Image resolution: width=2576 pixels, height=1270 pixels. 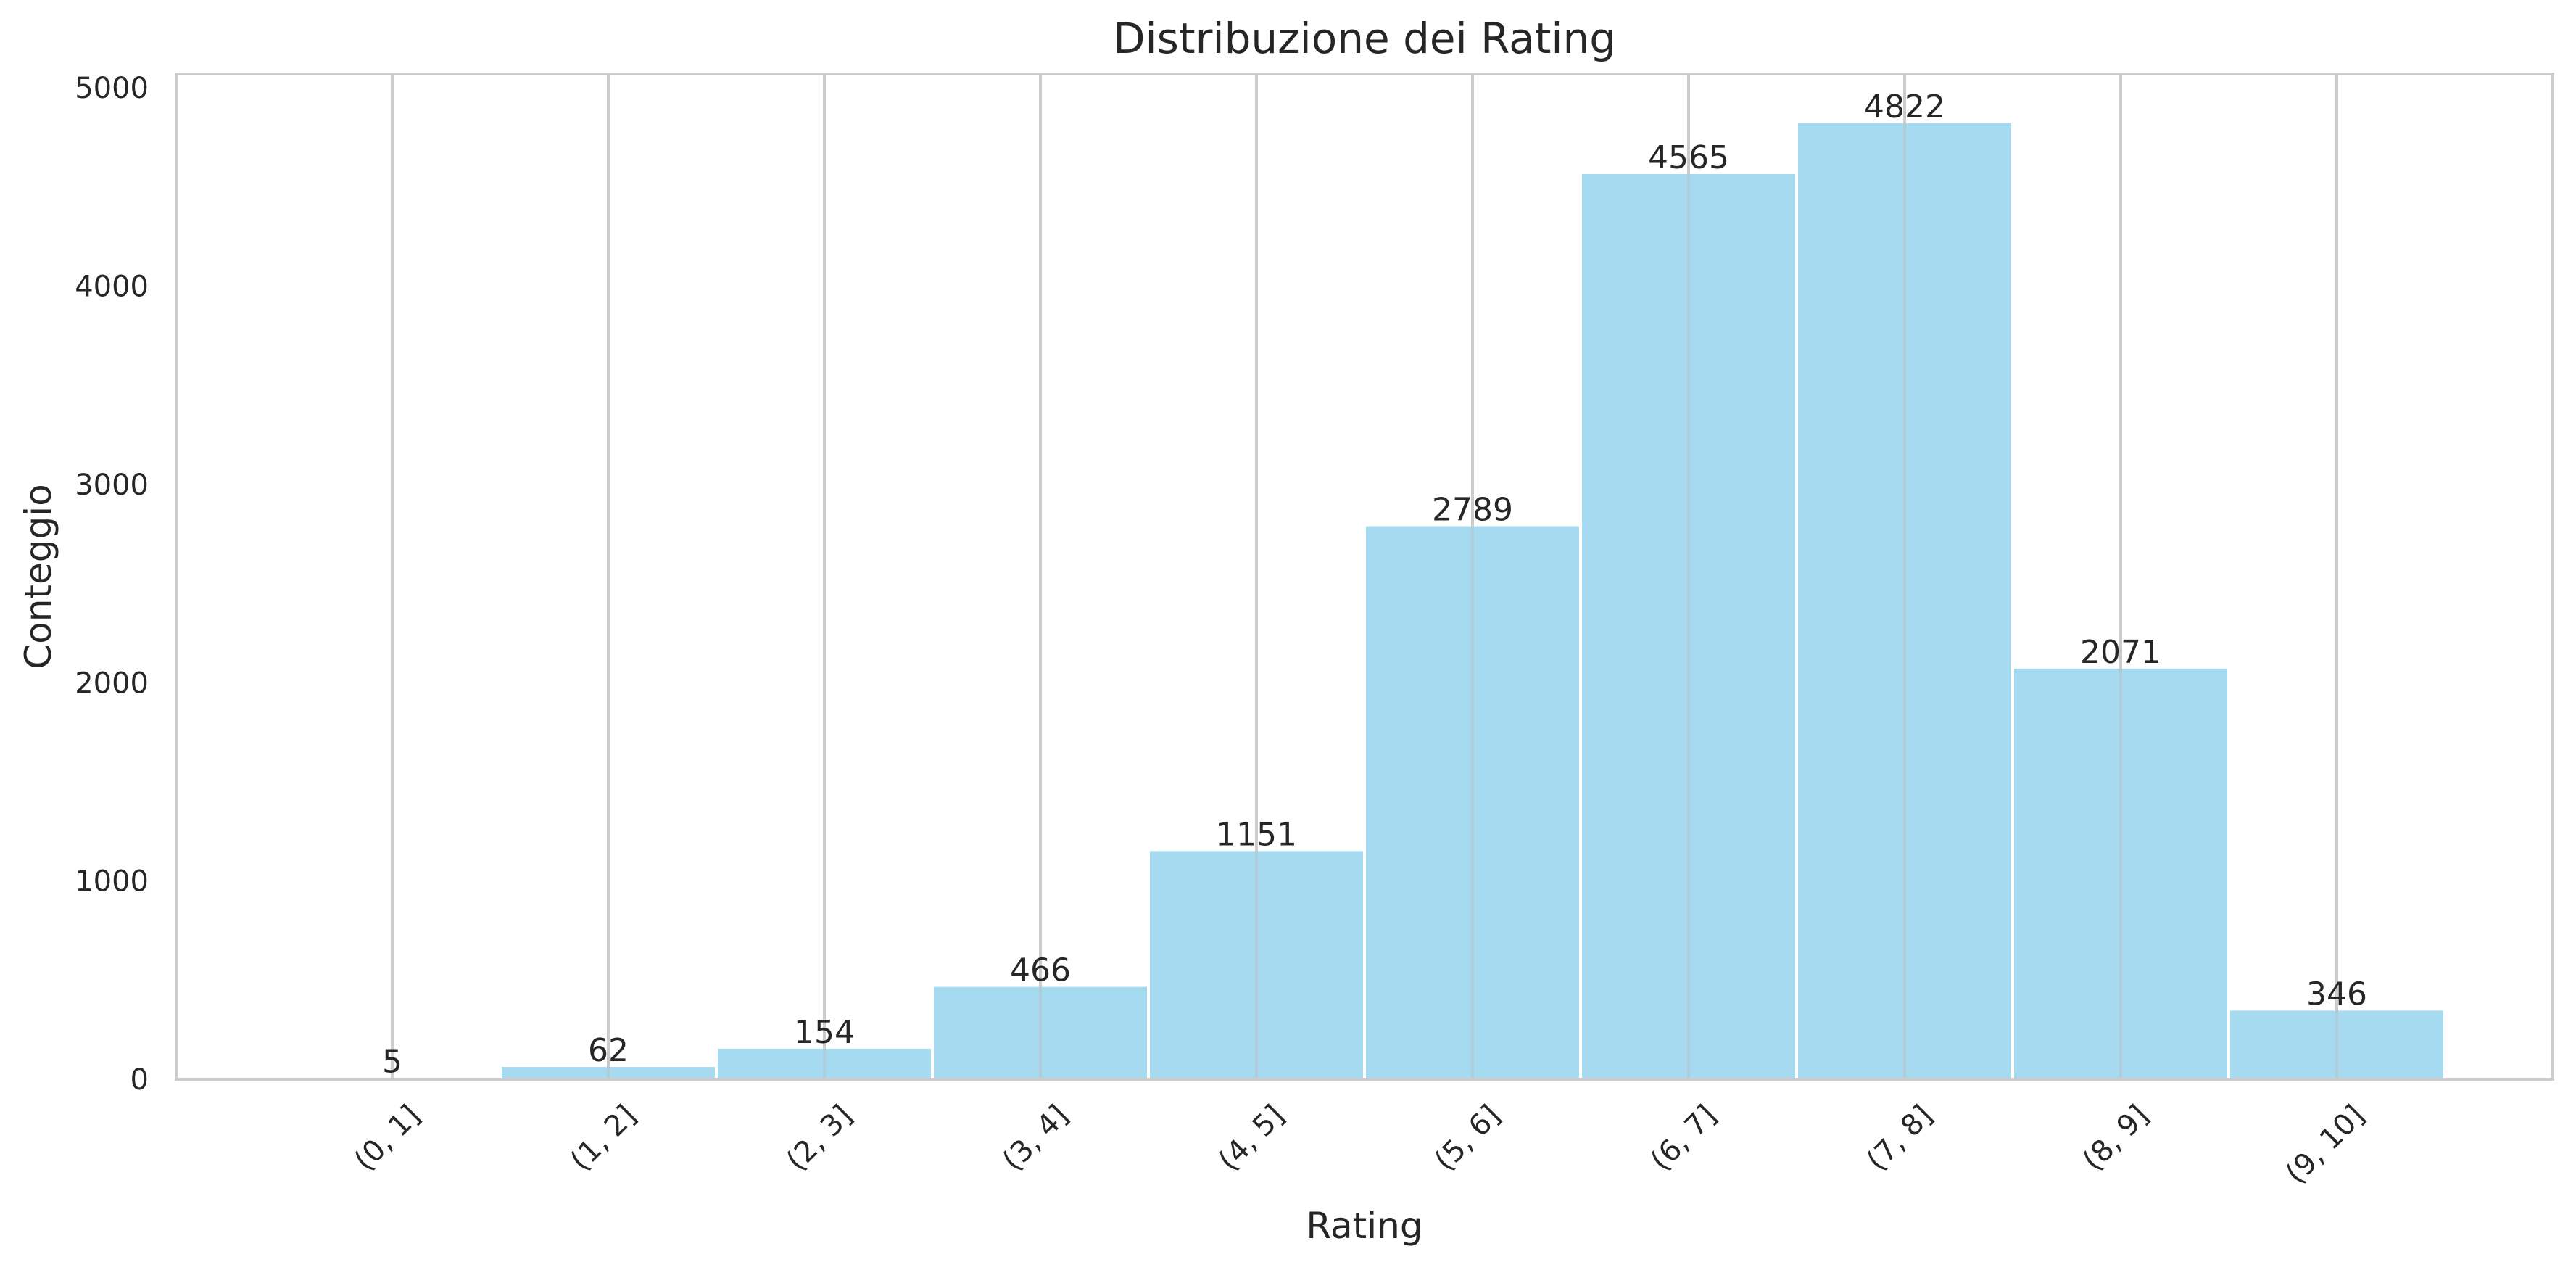 I want to click on bar-value-label: 4565, so click(x=1689, y=157).